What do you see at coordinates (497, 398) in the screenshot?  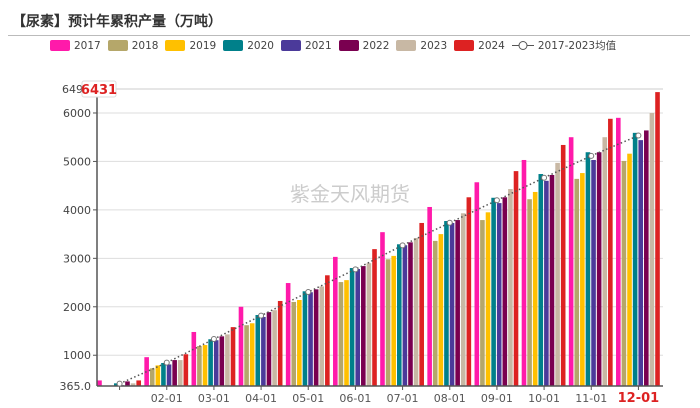 I see `x-tick-label: 09-01` at bounding box center [497, 398].